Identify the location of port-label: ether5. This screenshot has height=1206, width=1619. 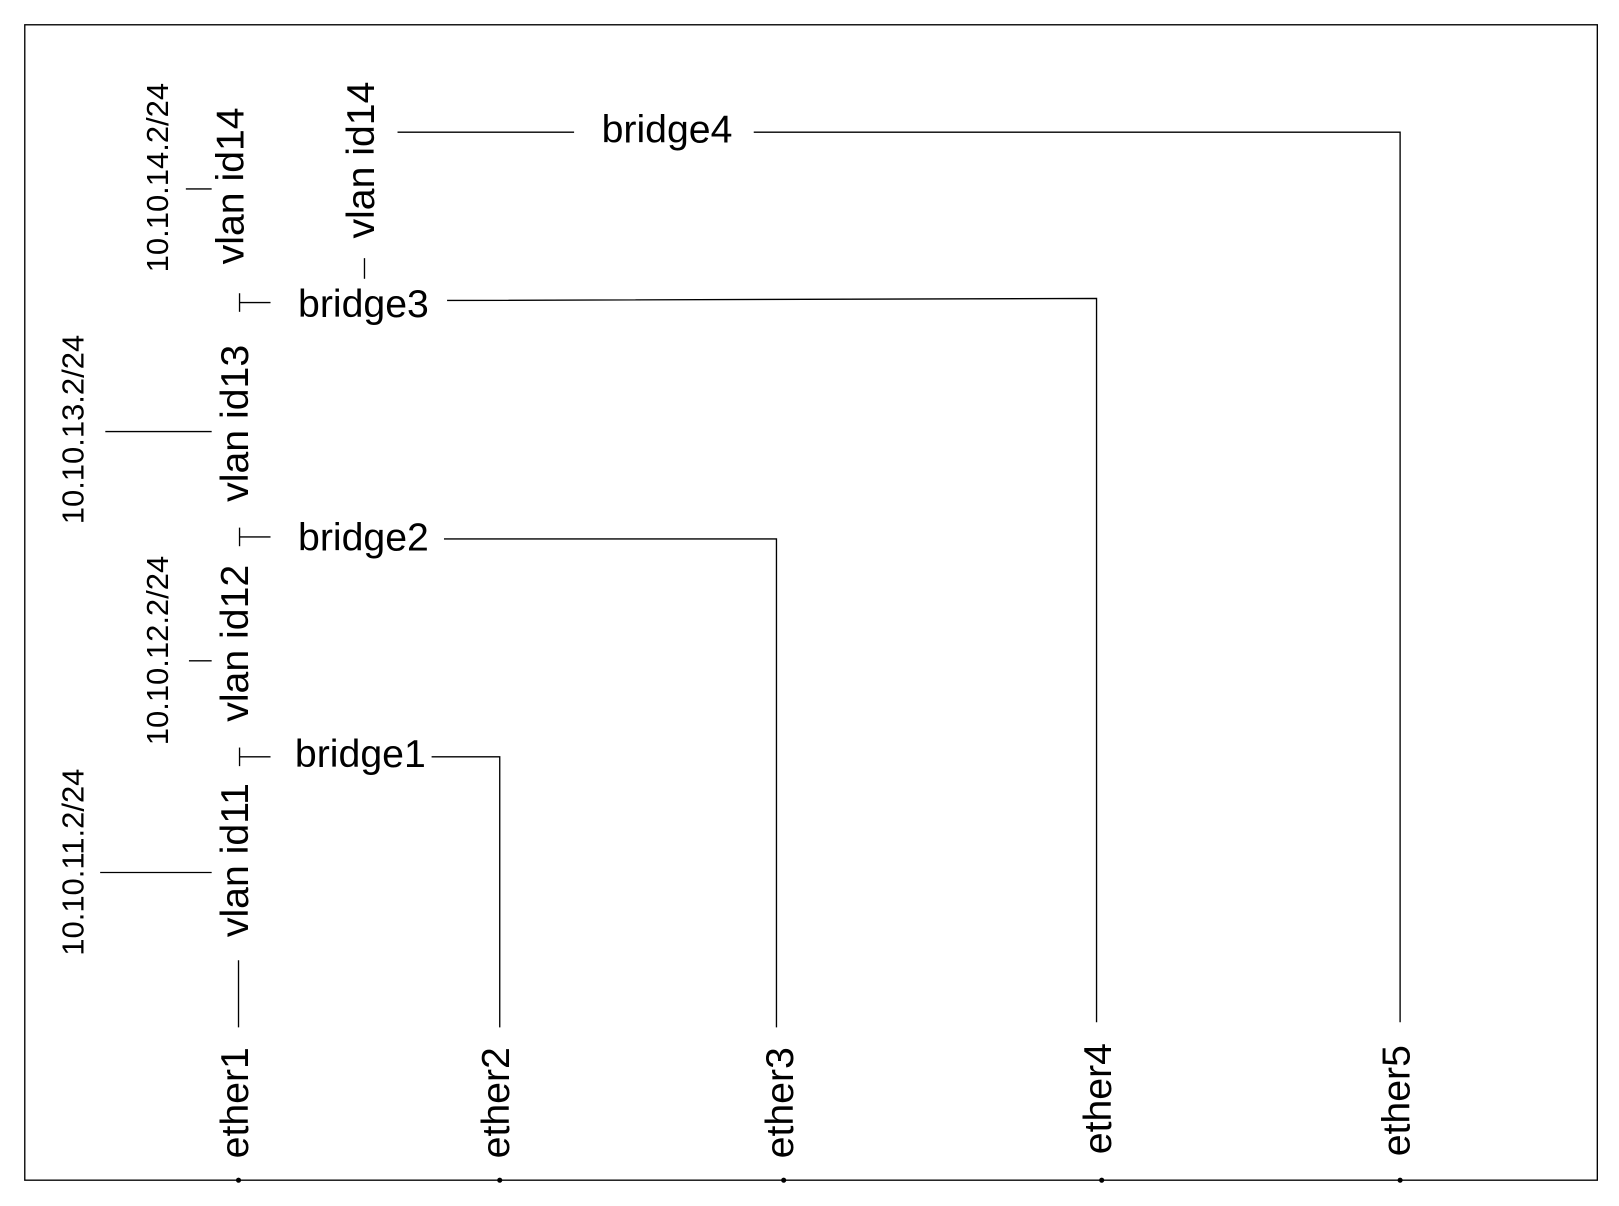
(1396, 1100).